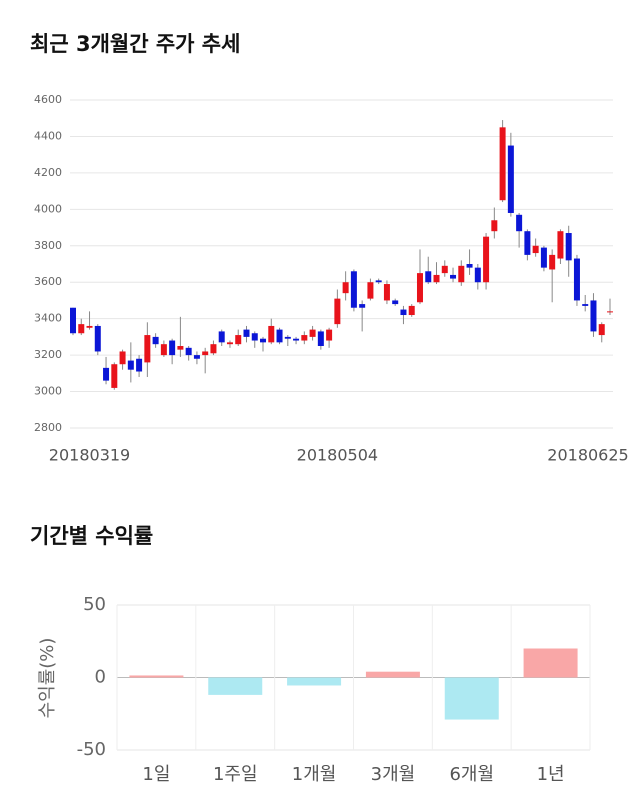 The width and height of the screenshot is (640, 810). Describe the element at coordinates (100, 677) in the screenshot. I see `y-tick-label: 0` at that location.